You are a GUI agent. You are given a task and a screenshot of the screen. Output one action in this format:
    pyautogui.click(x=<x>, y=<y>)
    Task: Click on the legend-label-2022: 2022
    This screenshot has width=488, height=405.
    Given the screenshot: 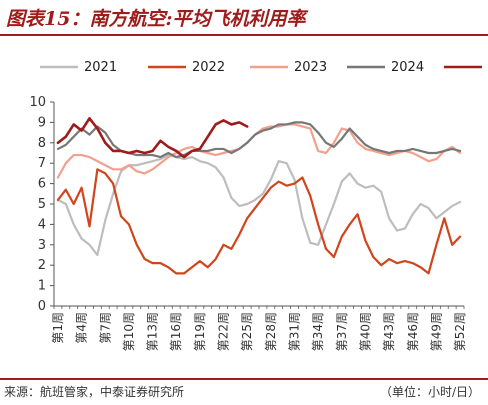 What is the action you would take?
    pyautogui.click(x=208, y=67)
    